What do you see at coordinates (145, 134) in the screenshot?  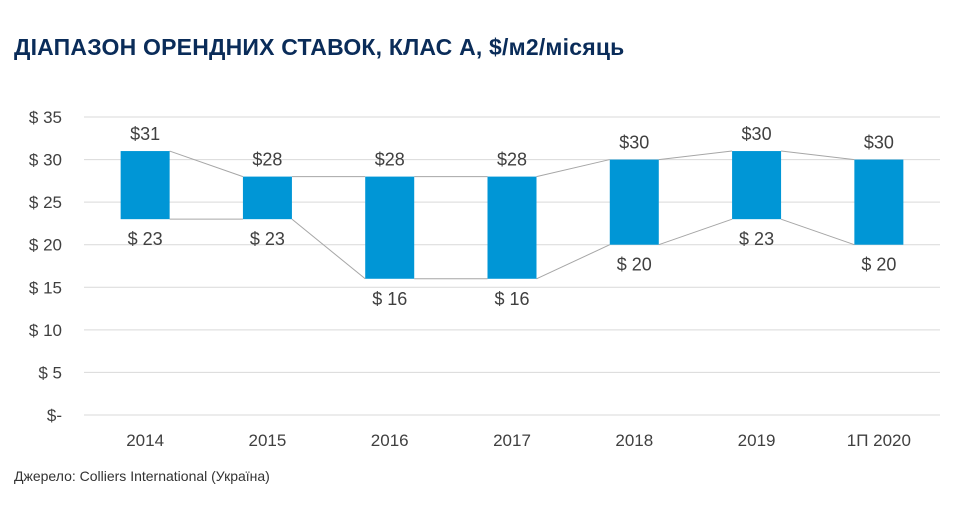 I see `bar-high-label: $31` at bounding box center [145, 134].